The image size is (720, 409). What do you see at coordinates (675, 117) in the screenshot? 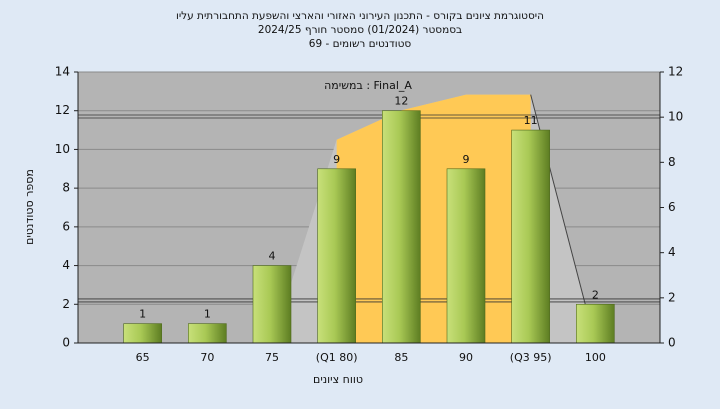
I see `y2-tick-label: 10` at bounding box center [675, 117].